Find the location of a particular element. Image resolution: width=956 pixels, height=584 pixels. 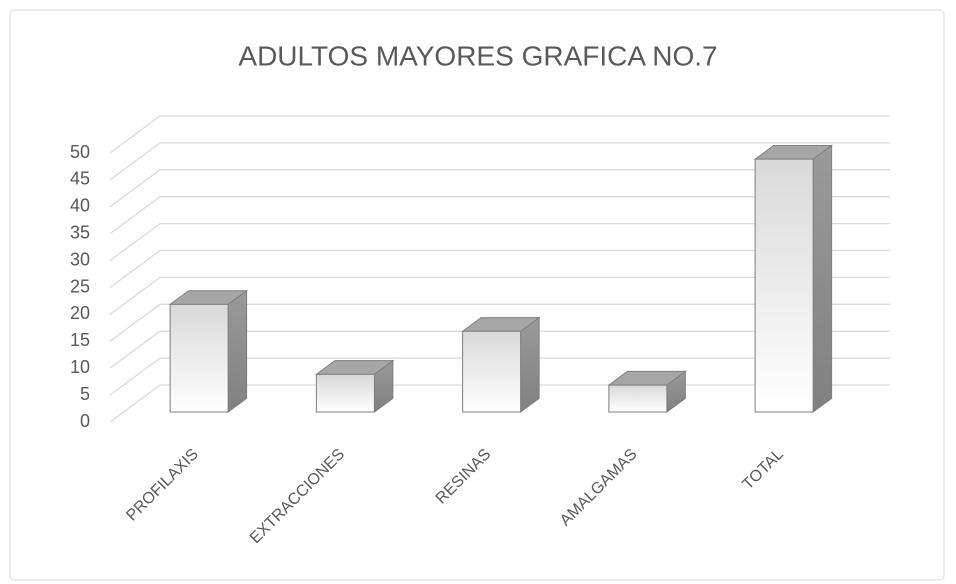

y-tick-label: 40 is located at coordinates (80, 206).